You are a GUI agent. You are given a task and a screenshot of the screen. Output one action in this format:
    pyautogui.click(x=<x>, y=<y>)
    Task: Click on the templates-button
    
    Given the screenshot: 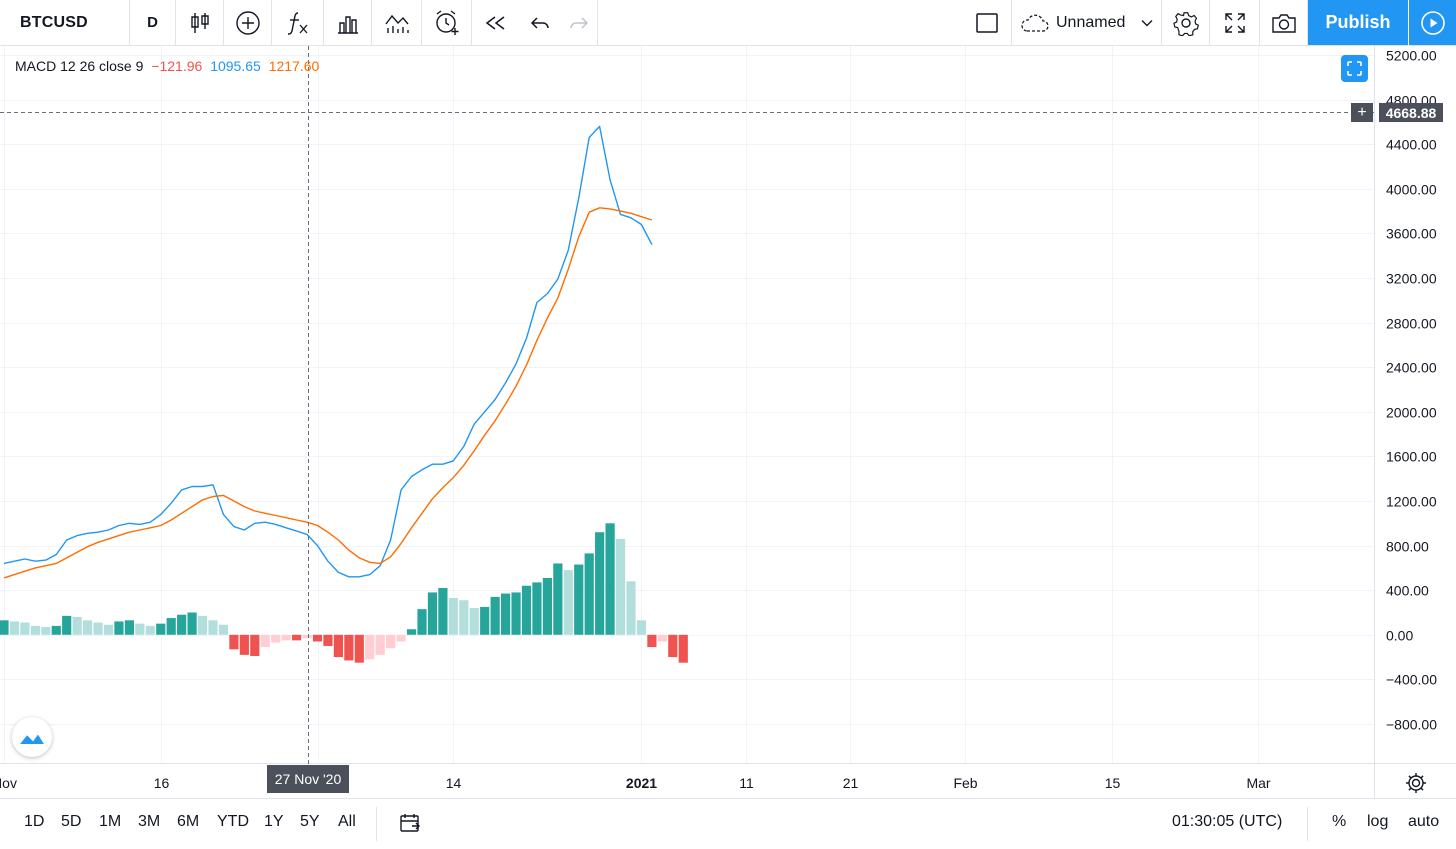 What is the action you would take?
    pyautogui.click(x=397, y=22)
    